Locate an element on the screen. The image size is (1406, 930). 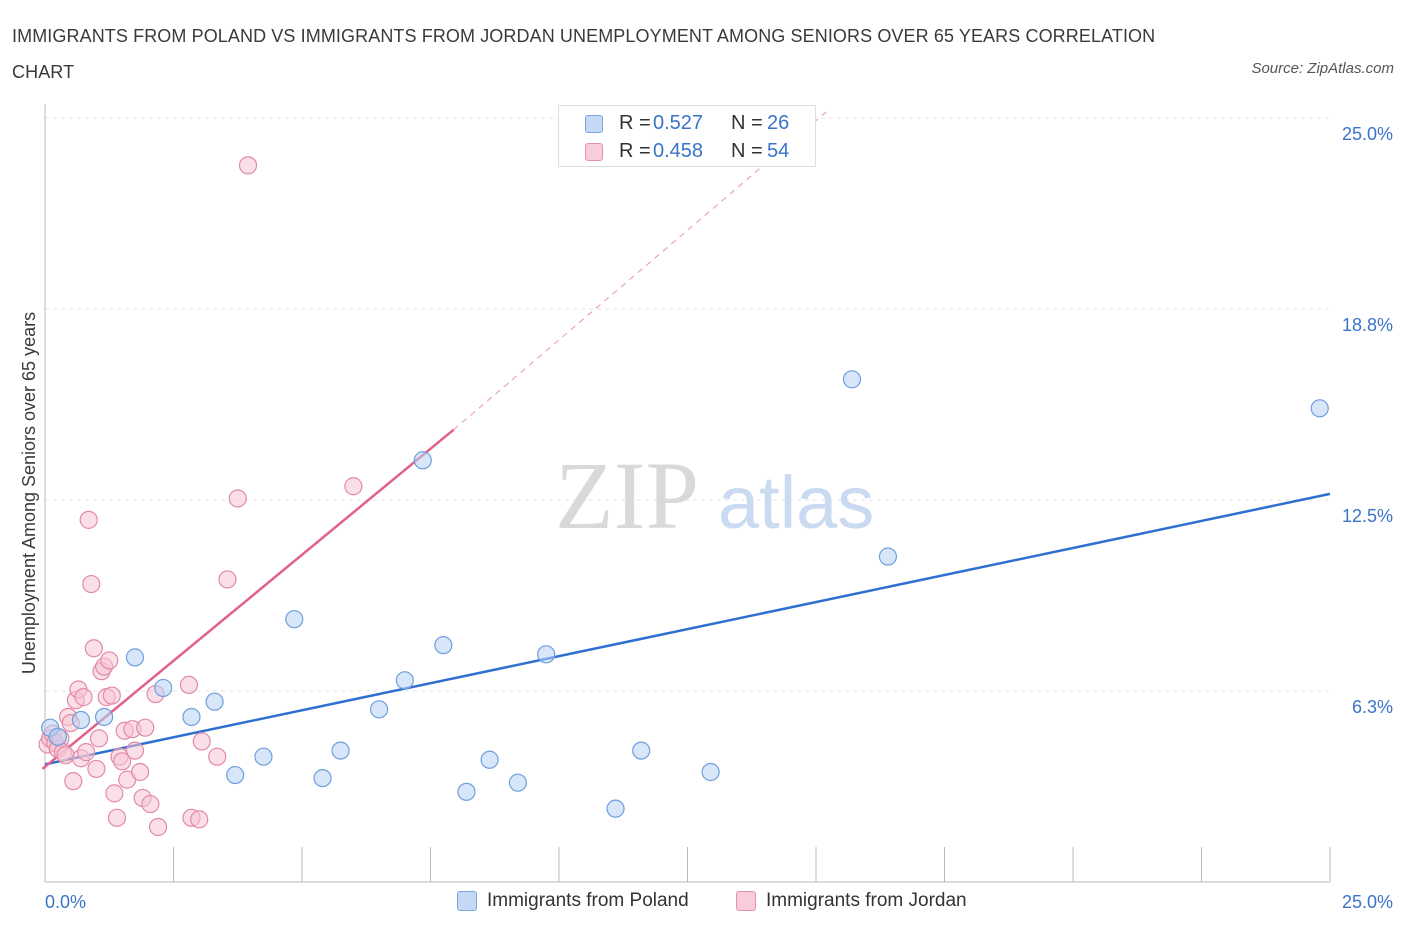
legend-swatch-poland is located at coordinates (594, 124).